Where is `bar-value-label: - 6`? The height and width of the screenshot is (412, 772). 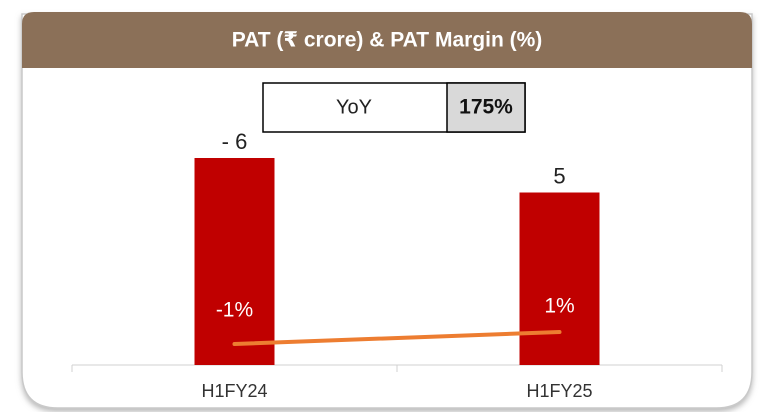 bar-value-label: - 6 is located at coordinates (235, 141).